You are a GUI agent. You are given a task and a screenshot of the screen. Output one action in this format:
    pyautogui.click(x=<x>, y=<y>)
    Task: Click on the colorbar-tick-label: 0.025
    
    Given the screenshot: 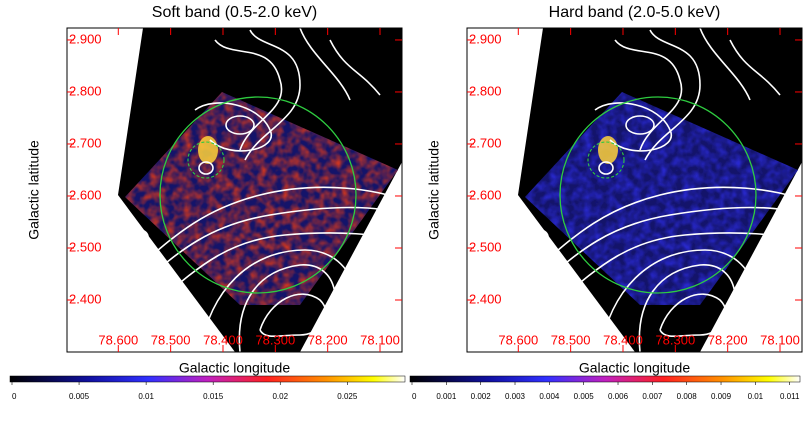 What is the action you would take?
    pyautogui.click(x=347, y=396)
    